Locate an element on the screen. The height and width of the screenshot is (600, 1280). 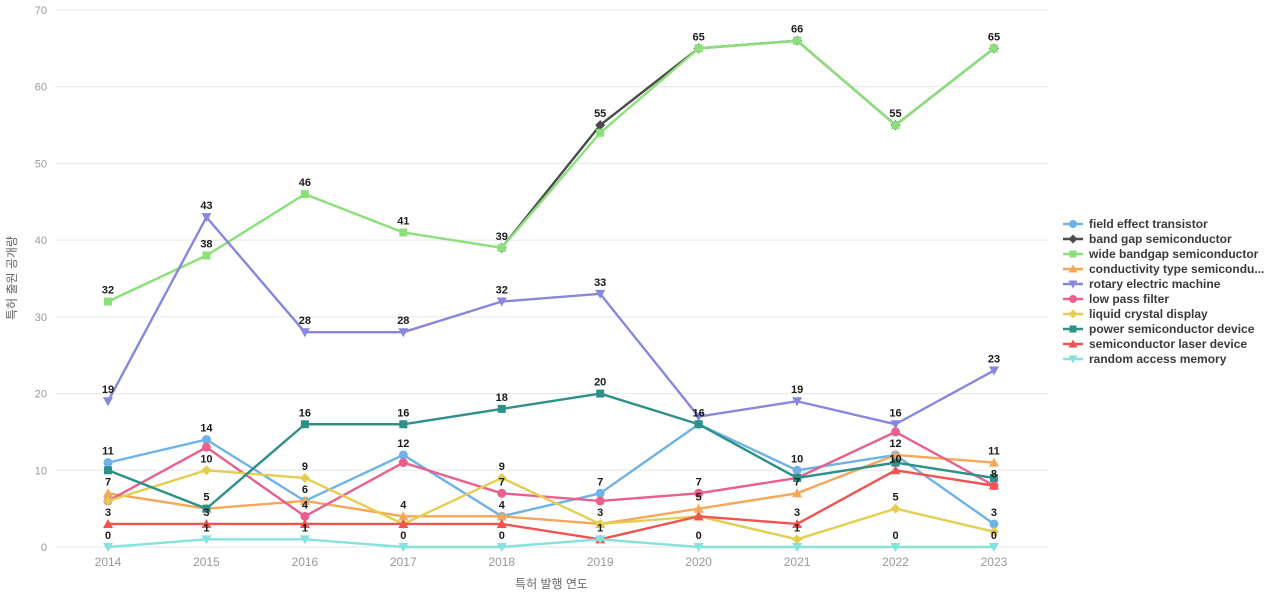
data-label: 3 is located at coordinates (797, 513).